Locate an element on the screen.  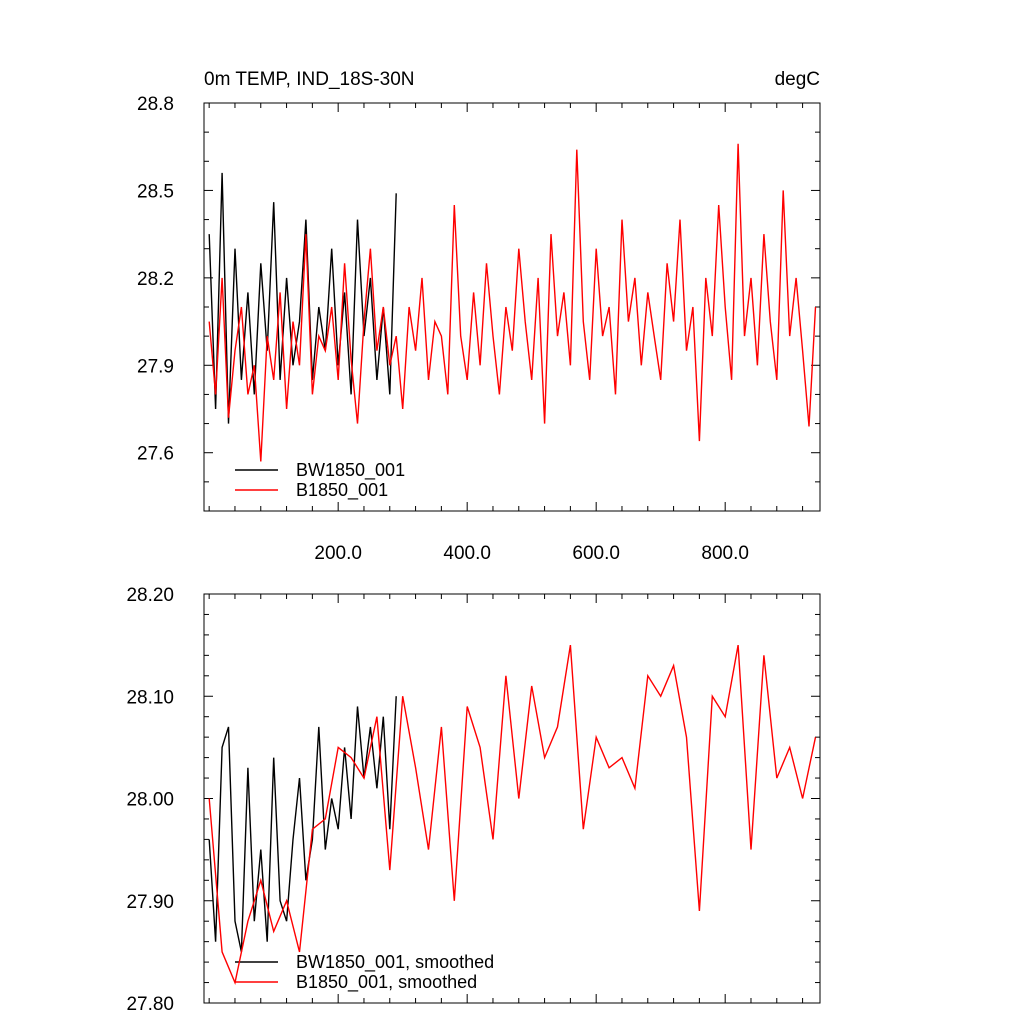
units-label: degC is located at coordinates (797, 79).